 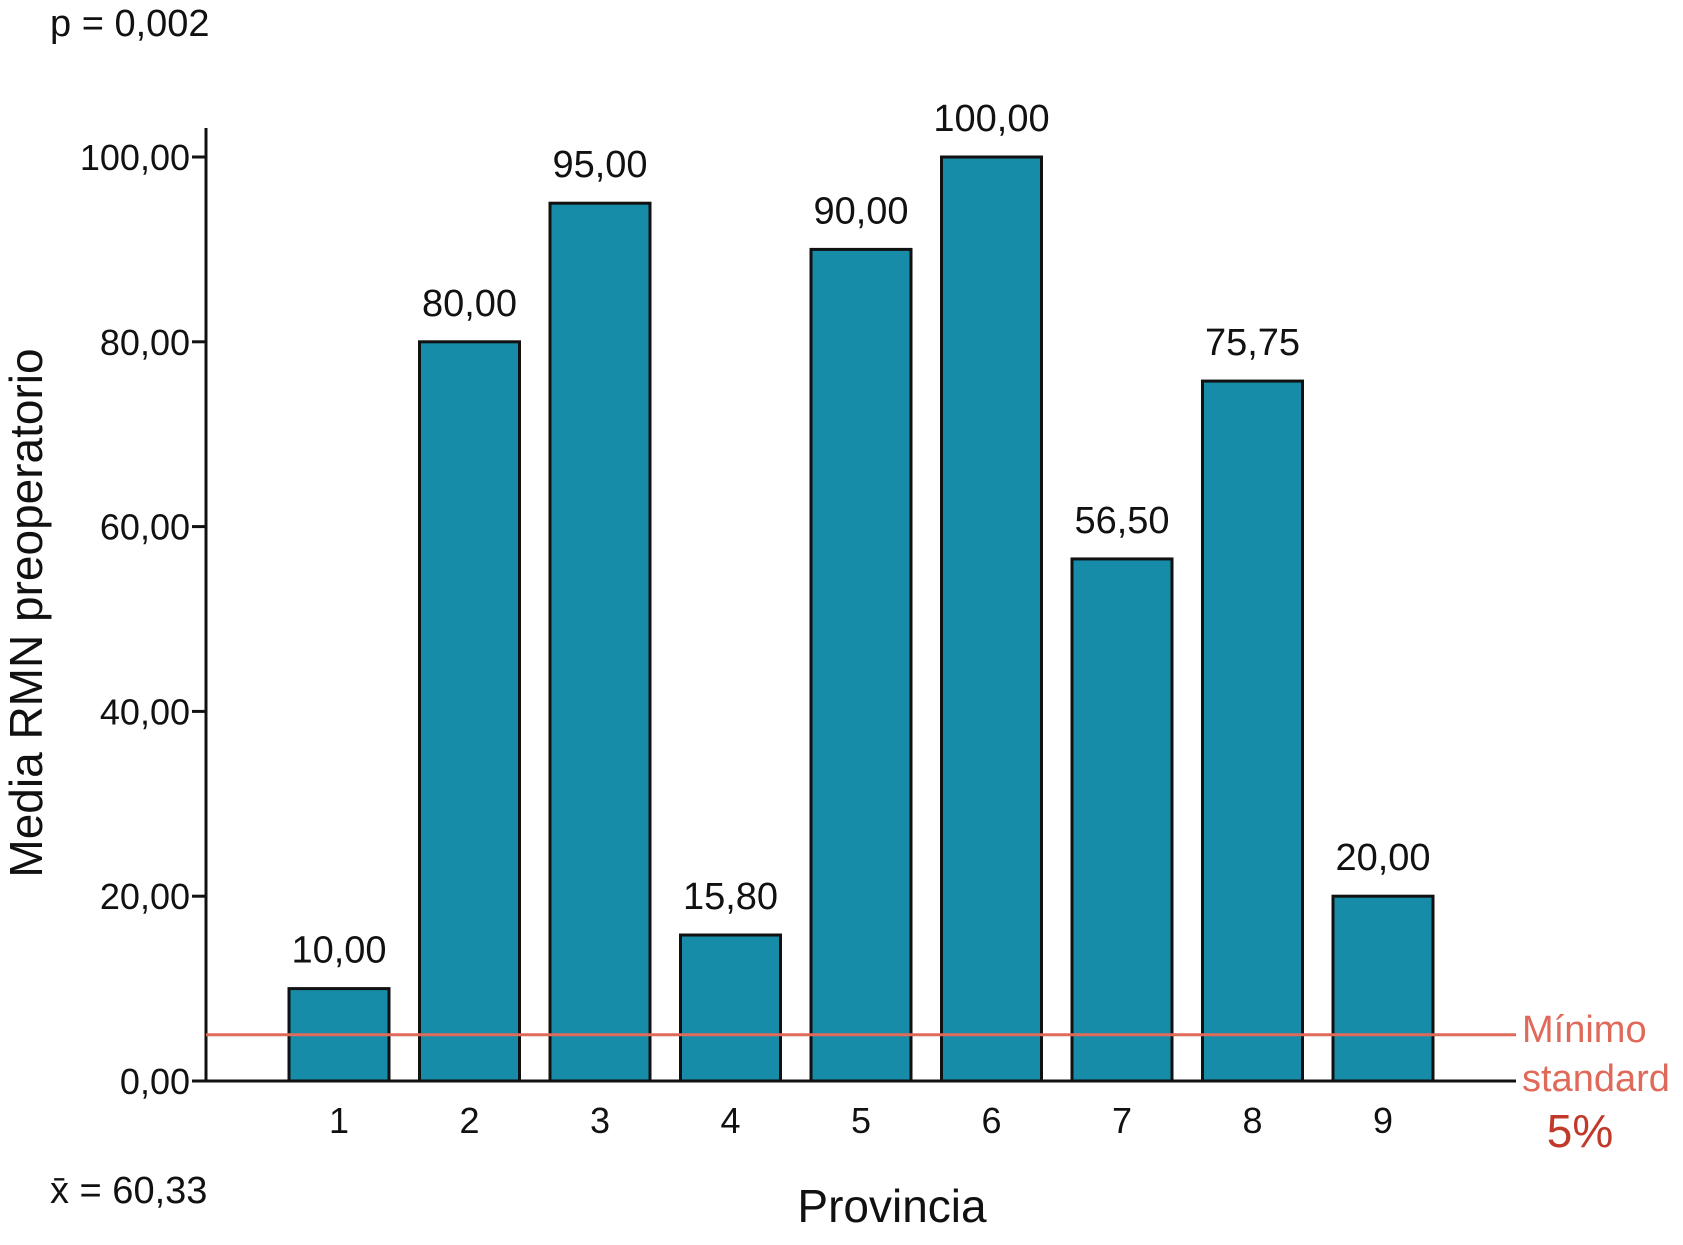 What do you see at coordinates (1252, 343) in the screenshot?
I see `bar-value-label: 75,75` at bounding box center [1252, 343].